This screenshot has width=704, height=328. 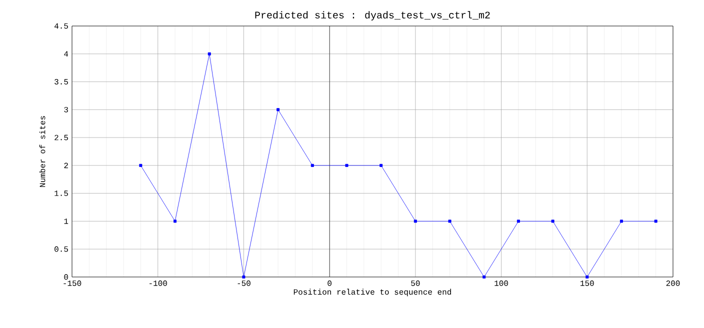 I want to click on x-tick-label: 100, so click(x=501, y=283).